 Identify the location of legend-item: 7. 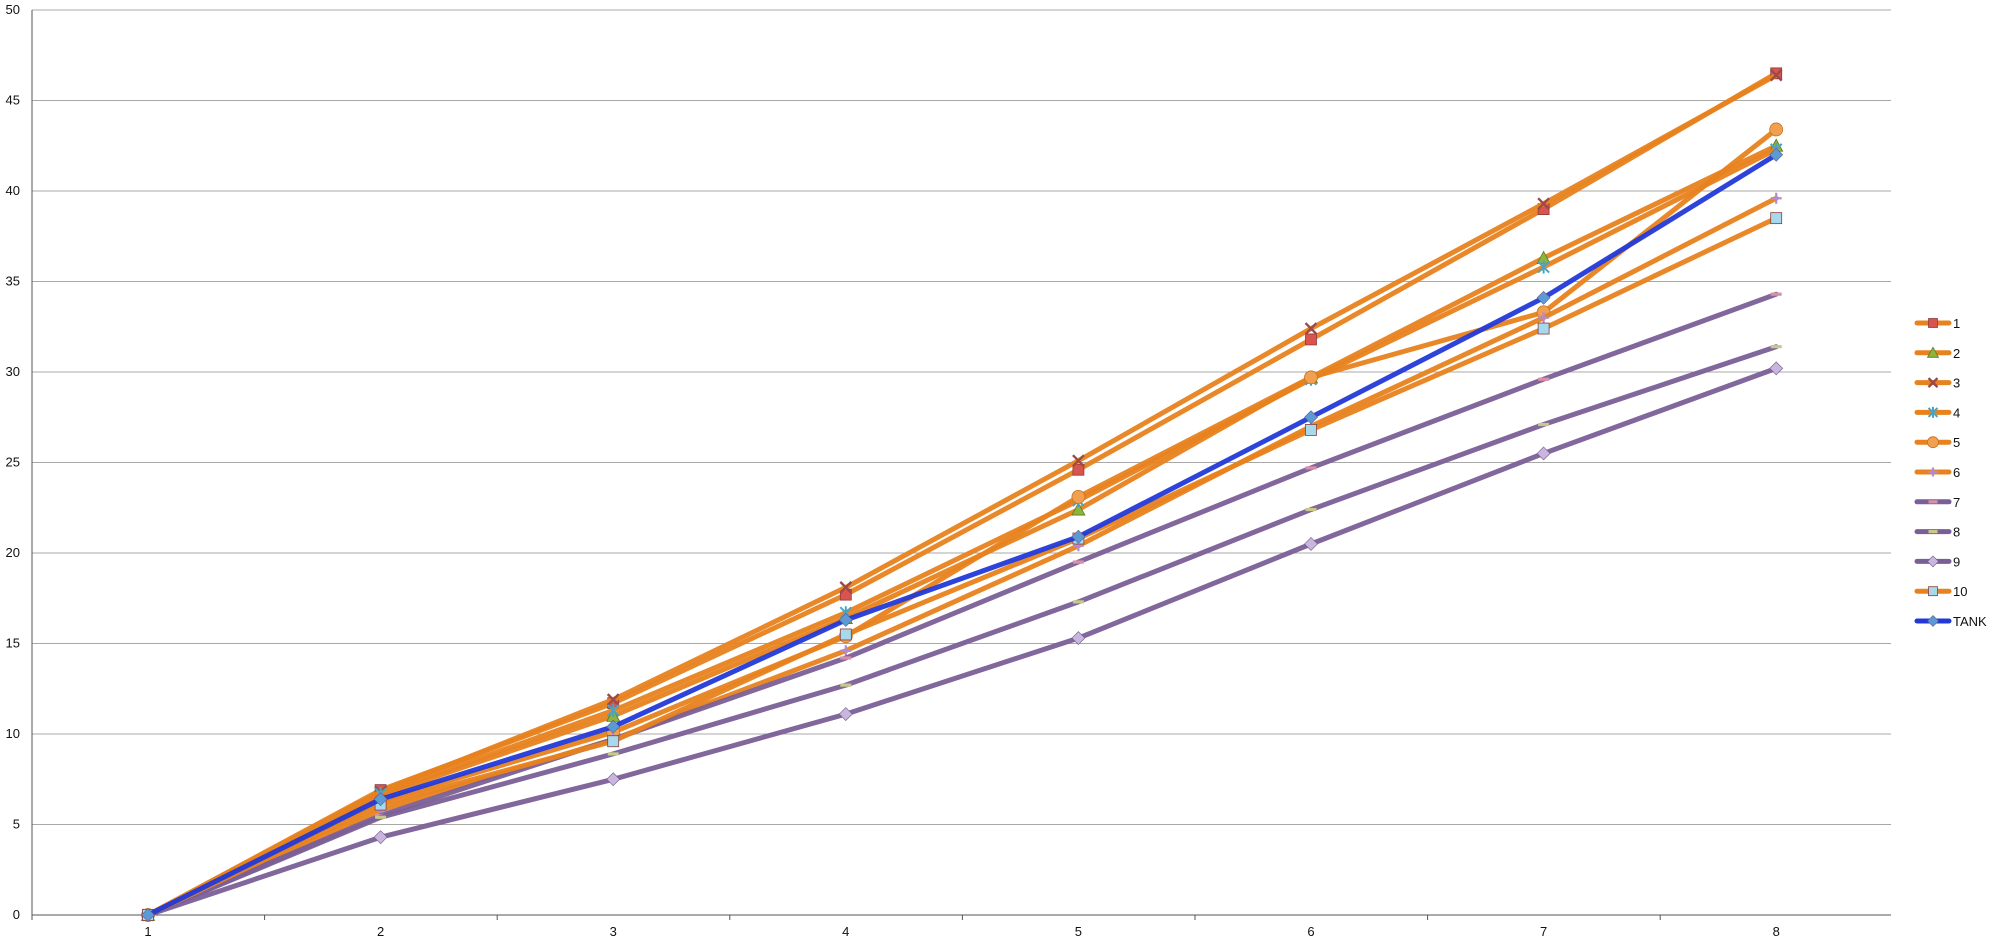
(1937, 502).